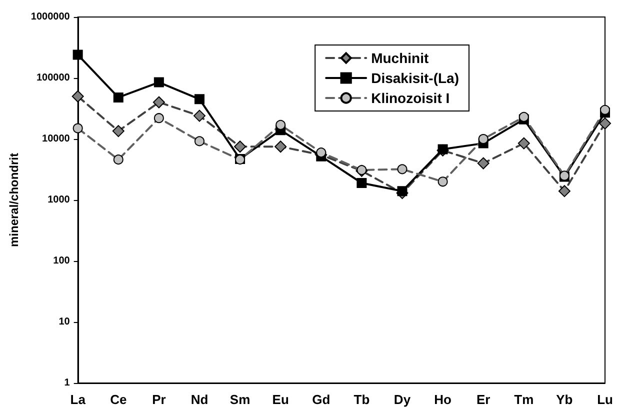 This screenshot has width=619, height=413. Describe the element at coordinates (415, 78) in the screenshot. I see `legend-label: Disakisit-(La)` at that location.